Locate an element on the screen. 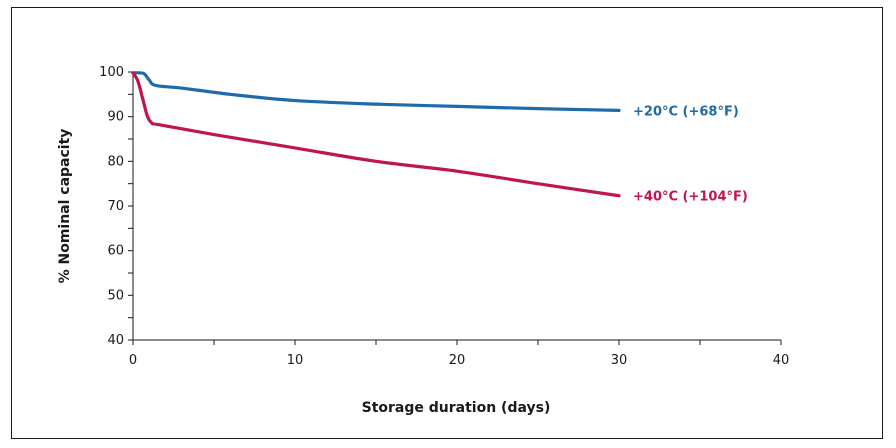 Image resolution: width=896 pixels, height=448 pixels. y-tick-label: 50 is located at coordinates (115, 295).